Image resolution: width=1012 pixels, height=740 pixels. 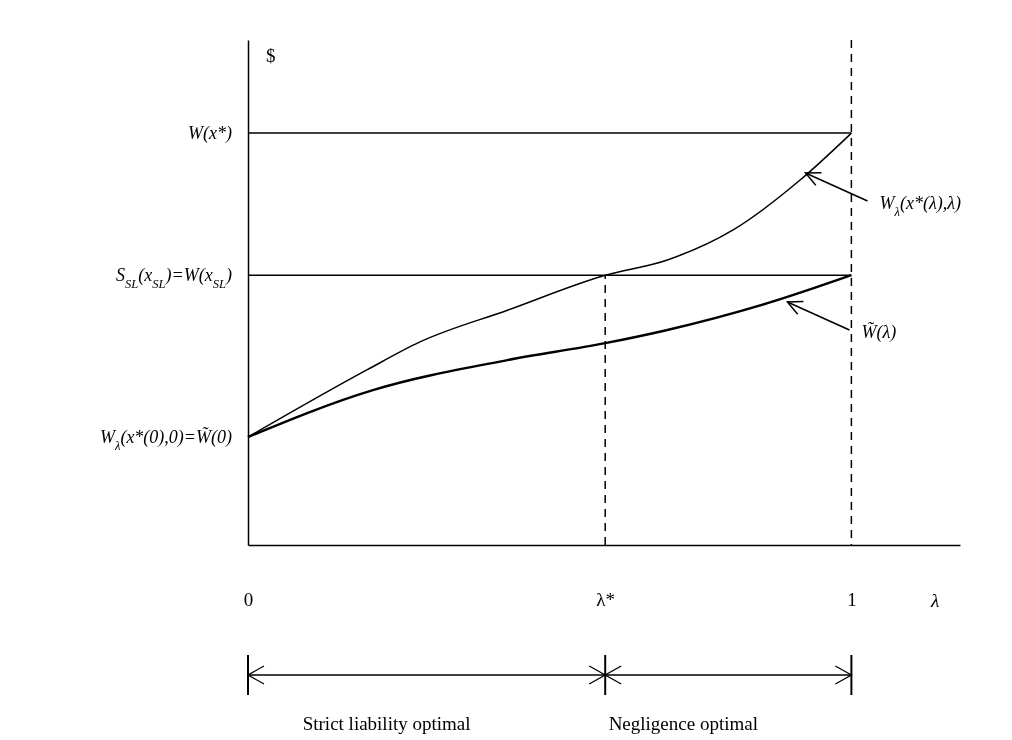 I want to click on annotation: W$_{λ}$(x*(λ),λ), so click(x=920, y=206).